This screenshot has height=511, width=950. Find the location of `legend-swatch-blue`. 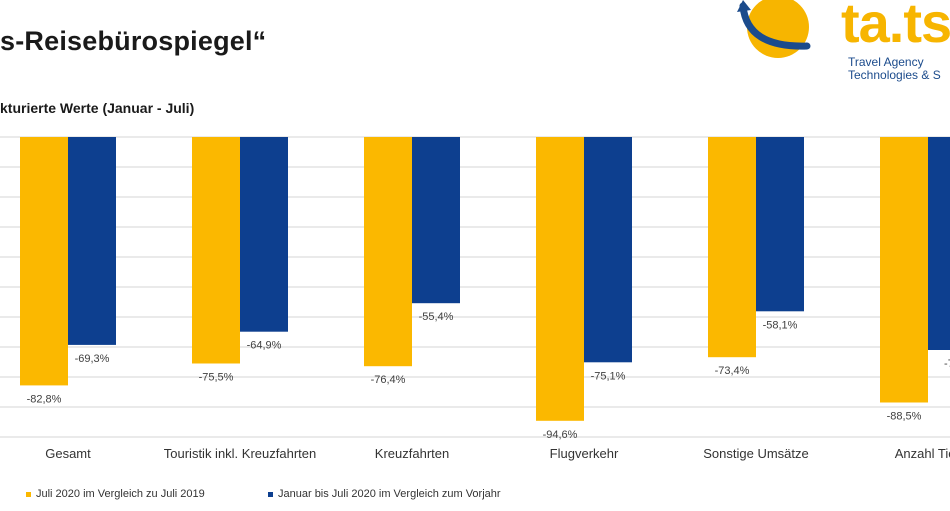

legend-swatch-blue is located at coordinates (270, 494).